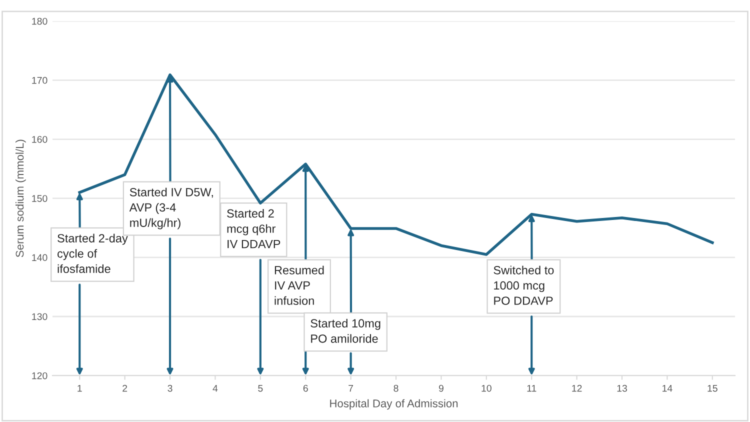  I want to click on x-tick-label: 15, so click(713, 388).